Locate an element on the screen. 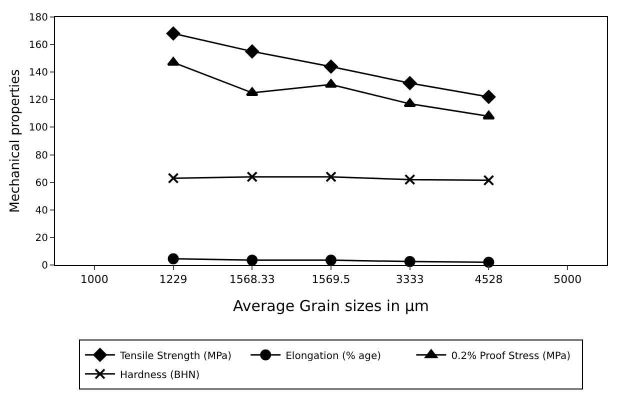  legend-label: 0.2% Proof Stress (MPa) is located at coordinates (511, 356).